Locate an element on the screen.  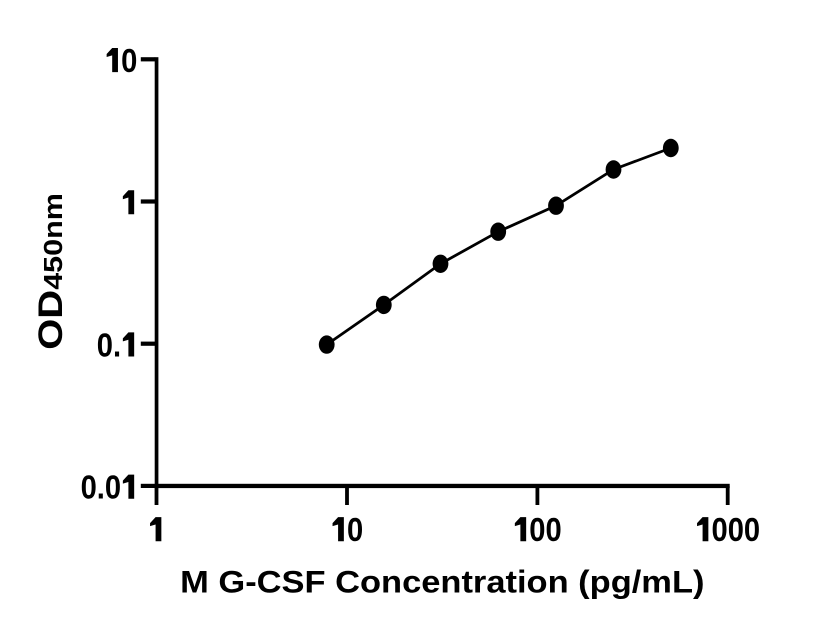
svg-text: 0. is located at coordinates (109, 345).